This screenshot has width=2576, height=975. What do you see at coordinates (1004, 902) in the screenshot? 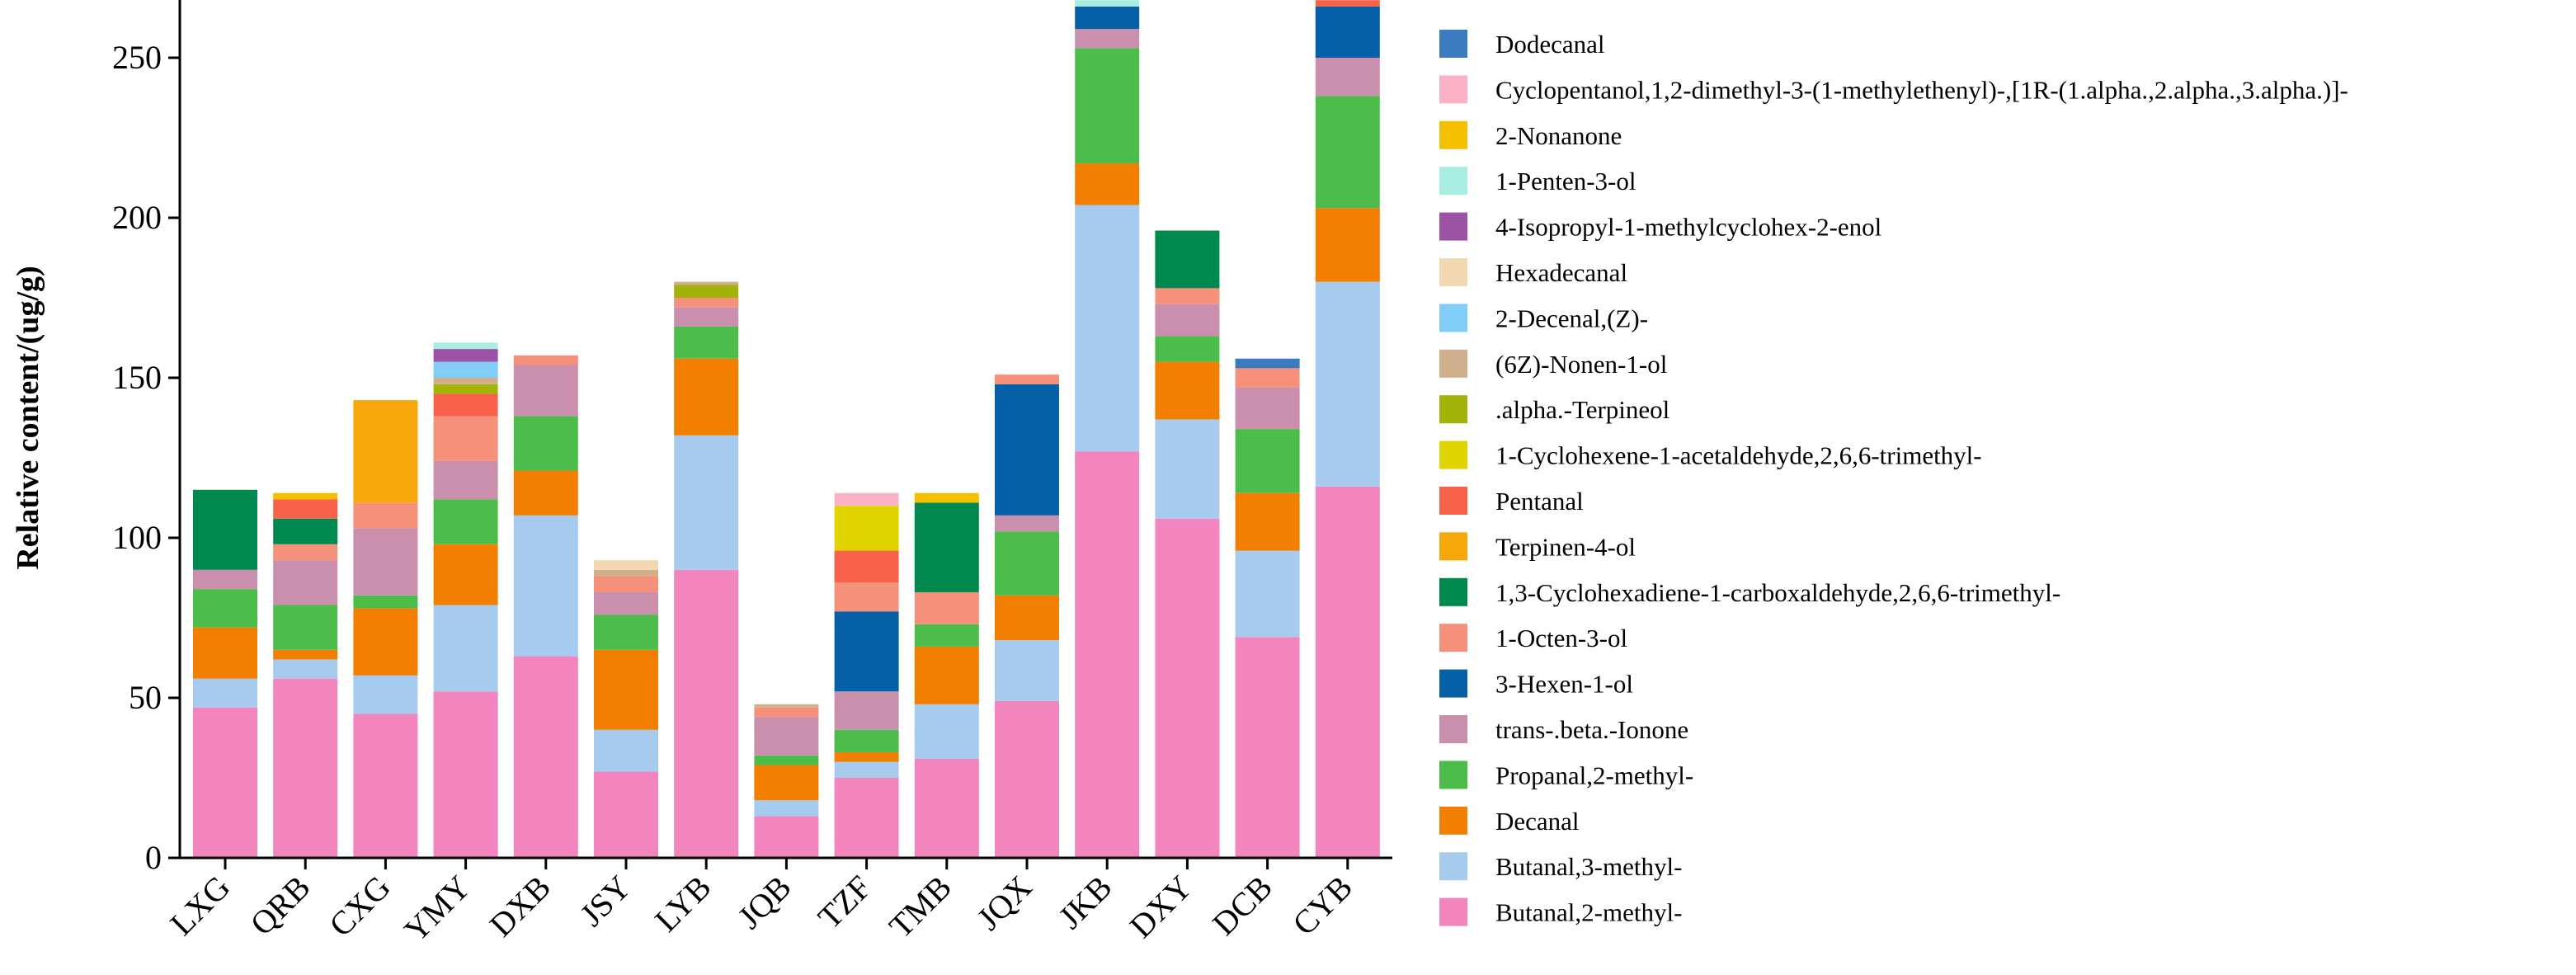
I see `x-tick-label: JQX` at bounding box center [1004, 902].